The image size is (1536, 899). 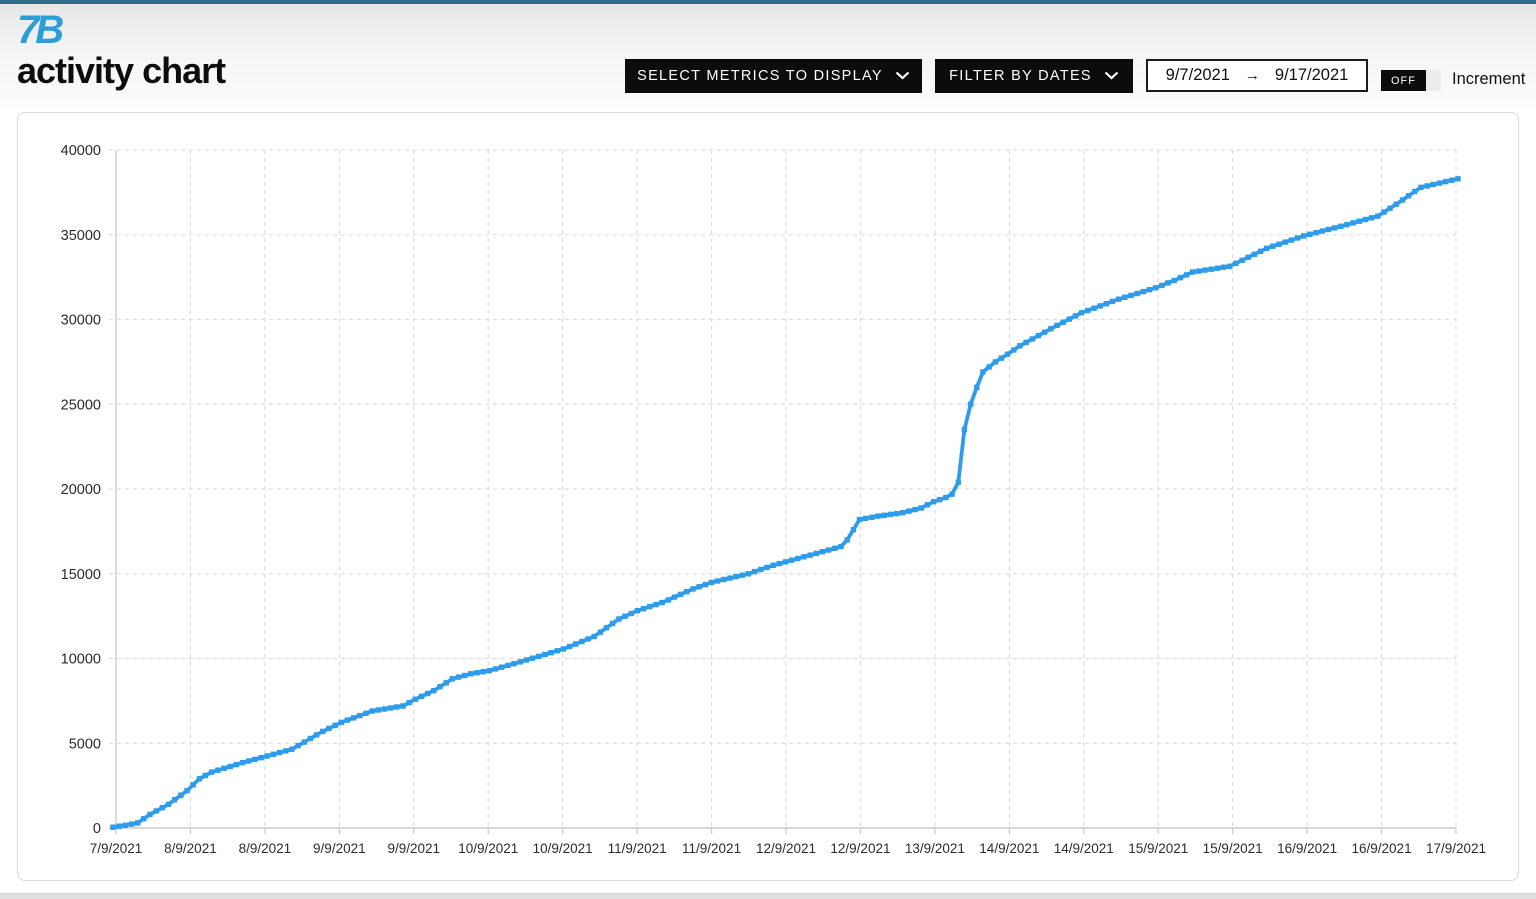 I want to click on arrow-right-icon: →, so click(x=1252, y=75).